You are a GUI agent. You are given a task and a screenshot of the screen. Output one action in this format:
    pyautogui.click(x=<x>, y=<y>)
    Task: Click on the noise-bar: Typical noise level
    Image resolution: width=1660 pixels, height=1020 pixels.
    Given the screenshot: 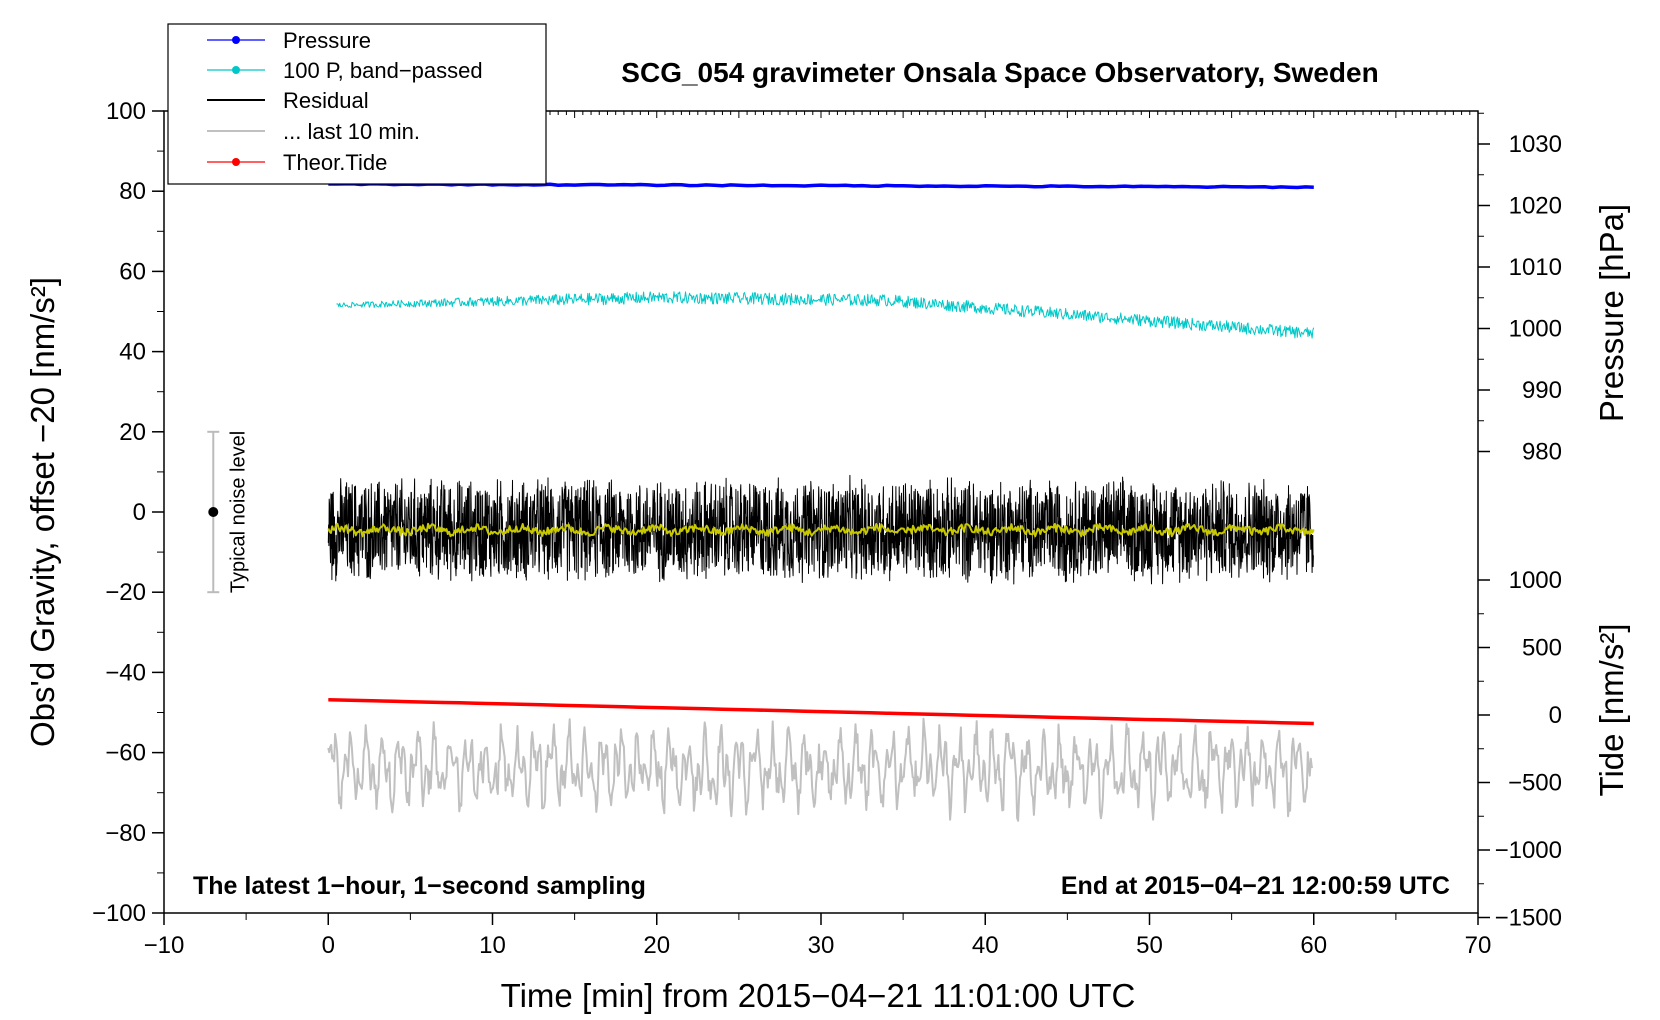 What is the action you would take?
    pyautogui.click(x=228, y=512)
    